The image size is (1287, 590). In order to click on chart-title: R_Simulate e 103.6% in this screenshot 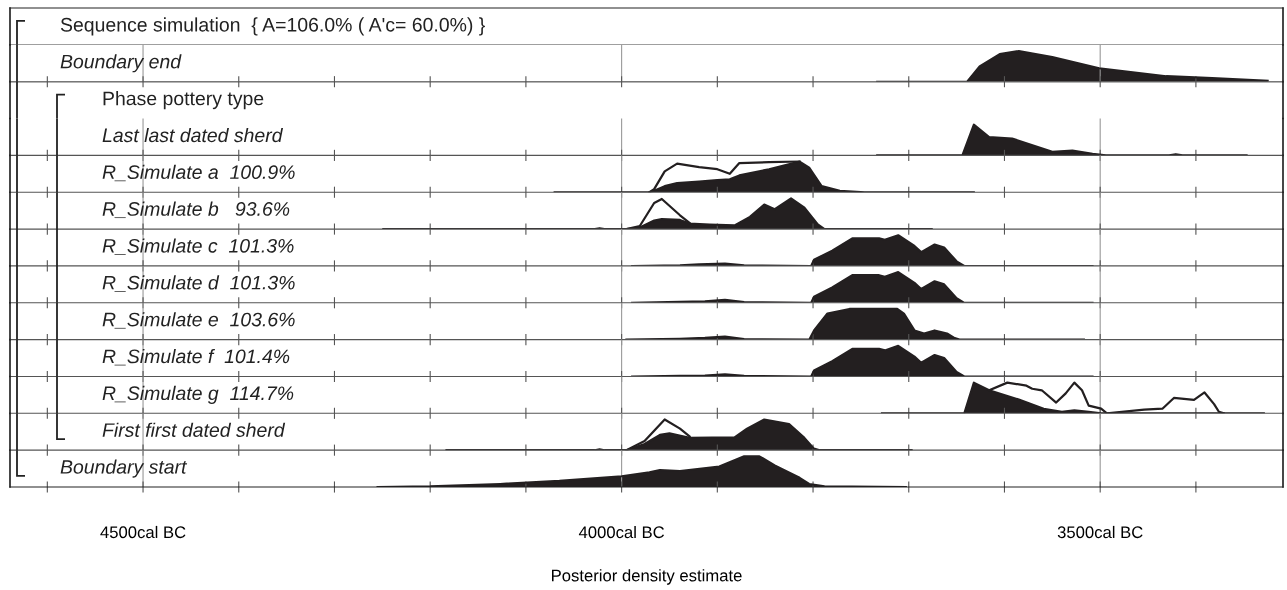, I will do `click(198, 320)`.